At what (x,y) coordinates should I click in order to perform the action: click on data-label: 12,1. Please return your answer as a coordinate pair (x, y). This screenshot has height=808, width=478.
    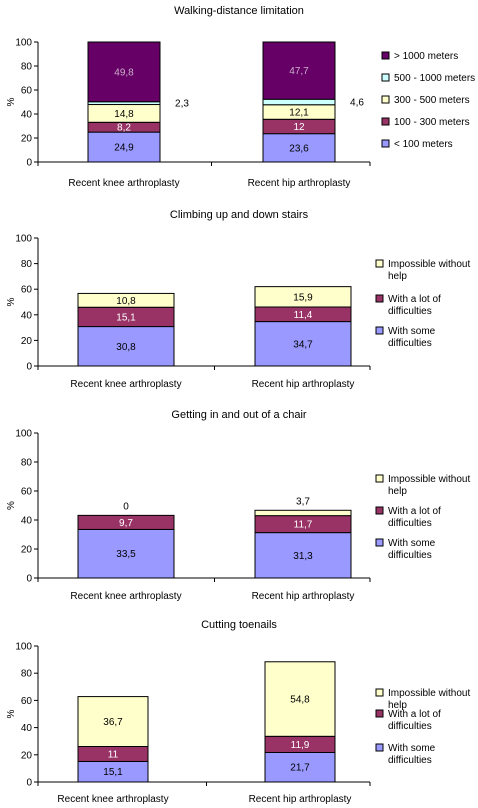
    Looking at the image, I should click on (299, 113).